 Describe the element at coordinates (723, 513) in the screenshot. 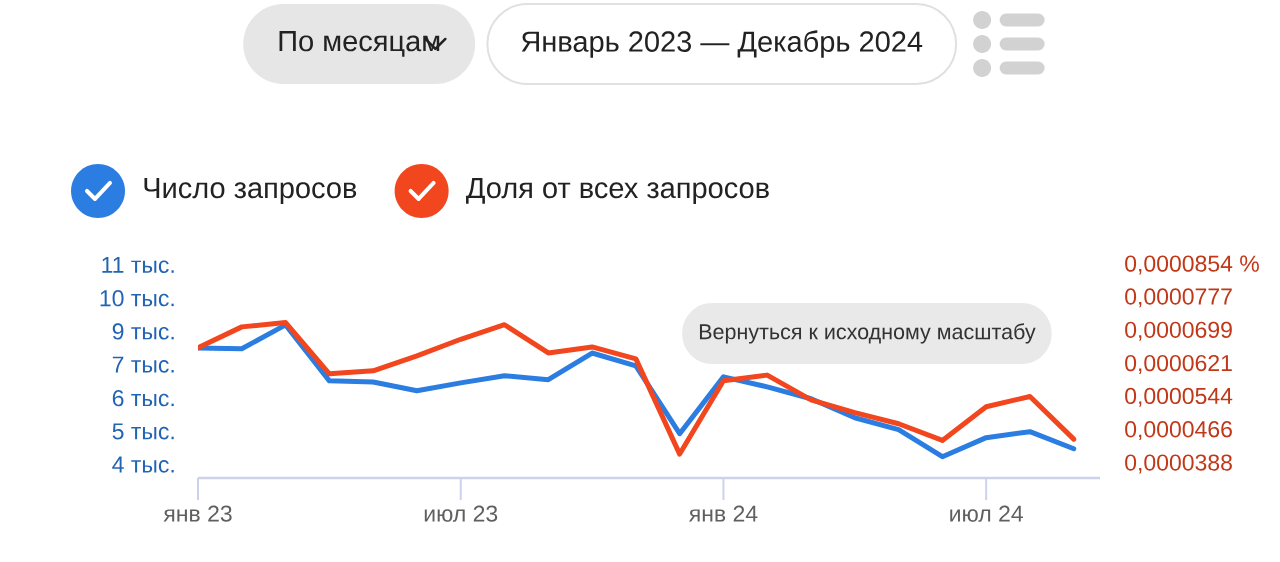

I see `x-tick-label: янв 24` at that location.